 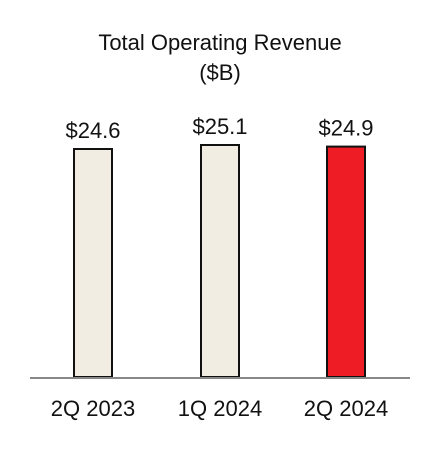 I want to click on bar-1q-2024, so click(x=220, y=261).